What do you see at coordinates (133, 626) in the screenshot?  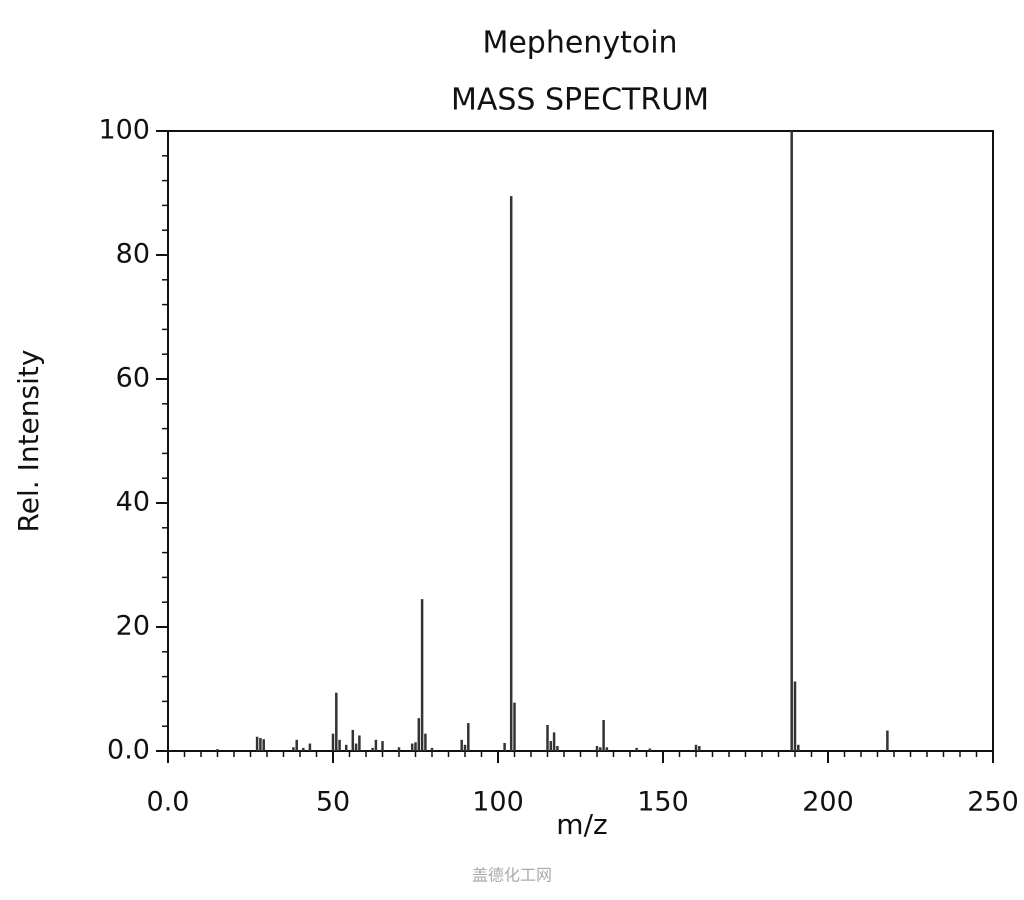 I see `y-tick-label: 20` at bounding box center [133, 626].